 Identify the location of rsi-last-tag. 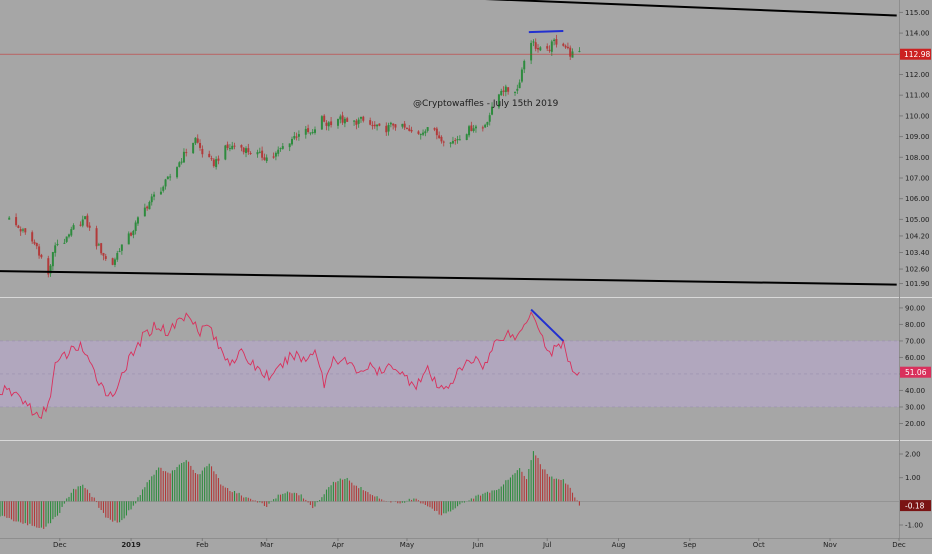
(915, 372).